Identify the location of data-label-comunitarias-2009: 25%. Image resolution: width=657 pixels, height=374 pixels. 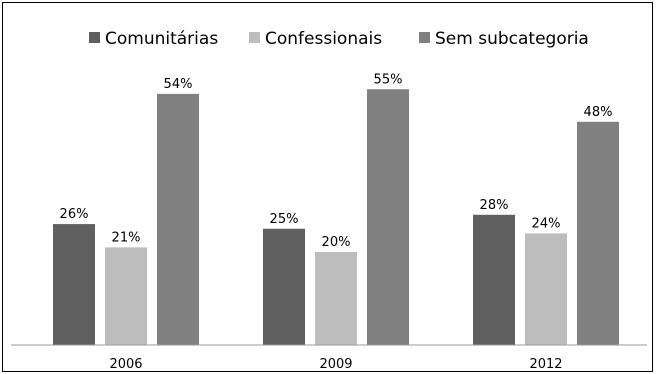
(284, 219).